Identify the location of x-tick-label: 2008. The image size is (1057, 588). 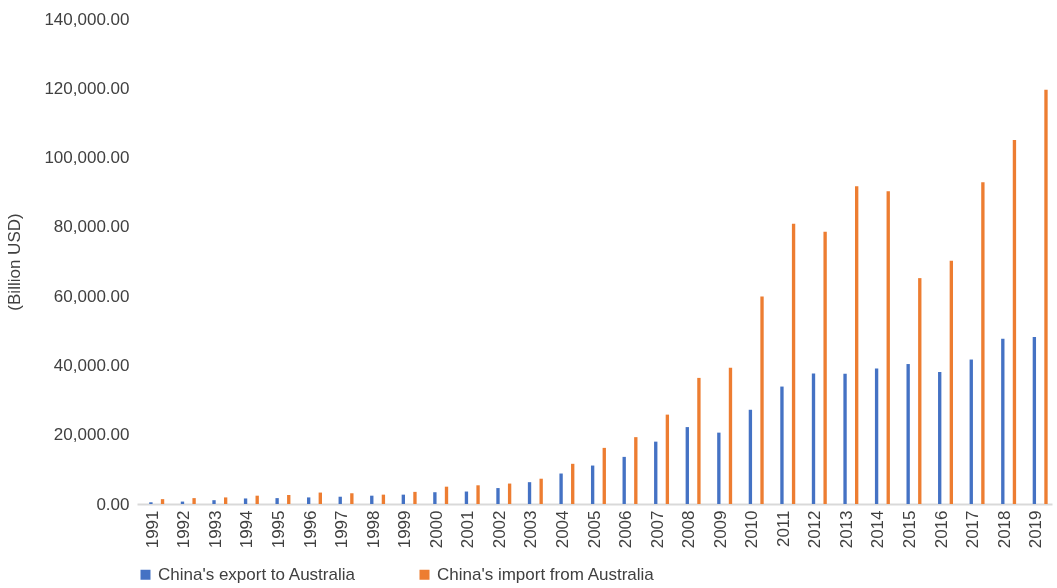
(689, 529).